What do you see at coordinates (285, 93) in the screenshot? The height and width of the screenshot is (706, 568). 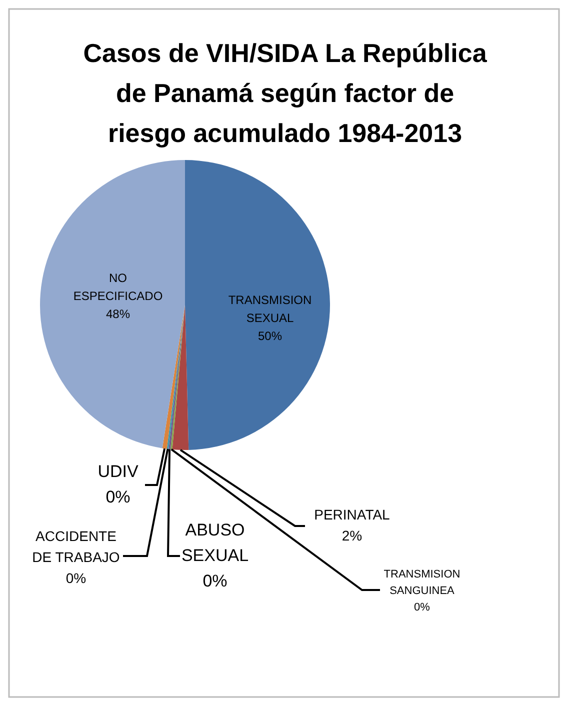 I see `chart-title: Casos de VIH/SIDA La República de Panamá según factor de riesgo acumulado 1984-2013` at bounding box center [285, 93].